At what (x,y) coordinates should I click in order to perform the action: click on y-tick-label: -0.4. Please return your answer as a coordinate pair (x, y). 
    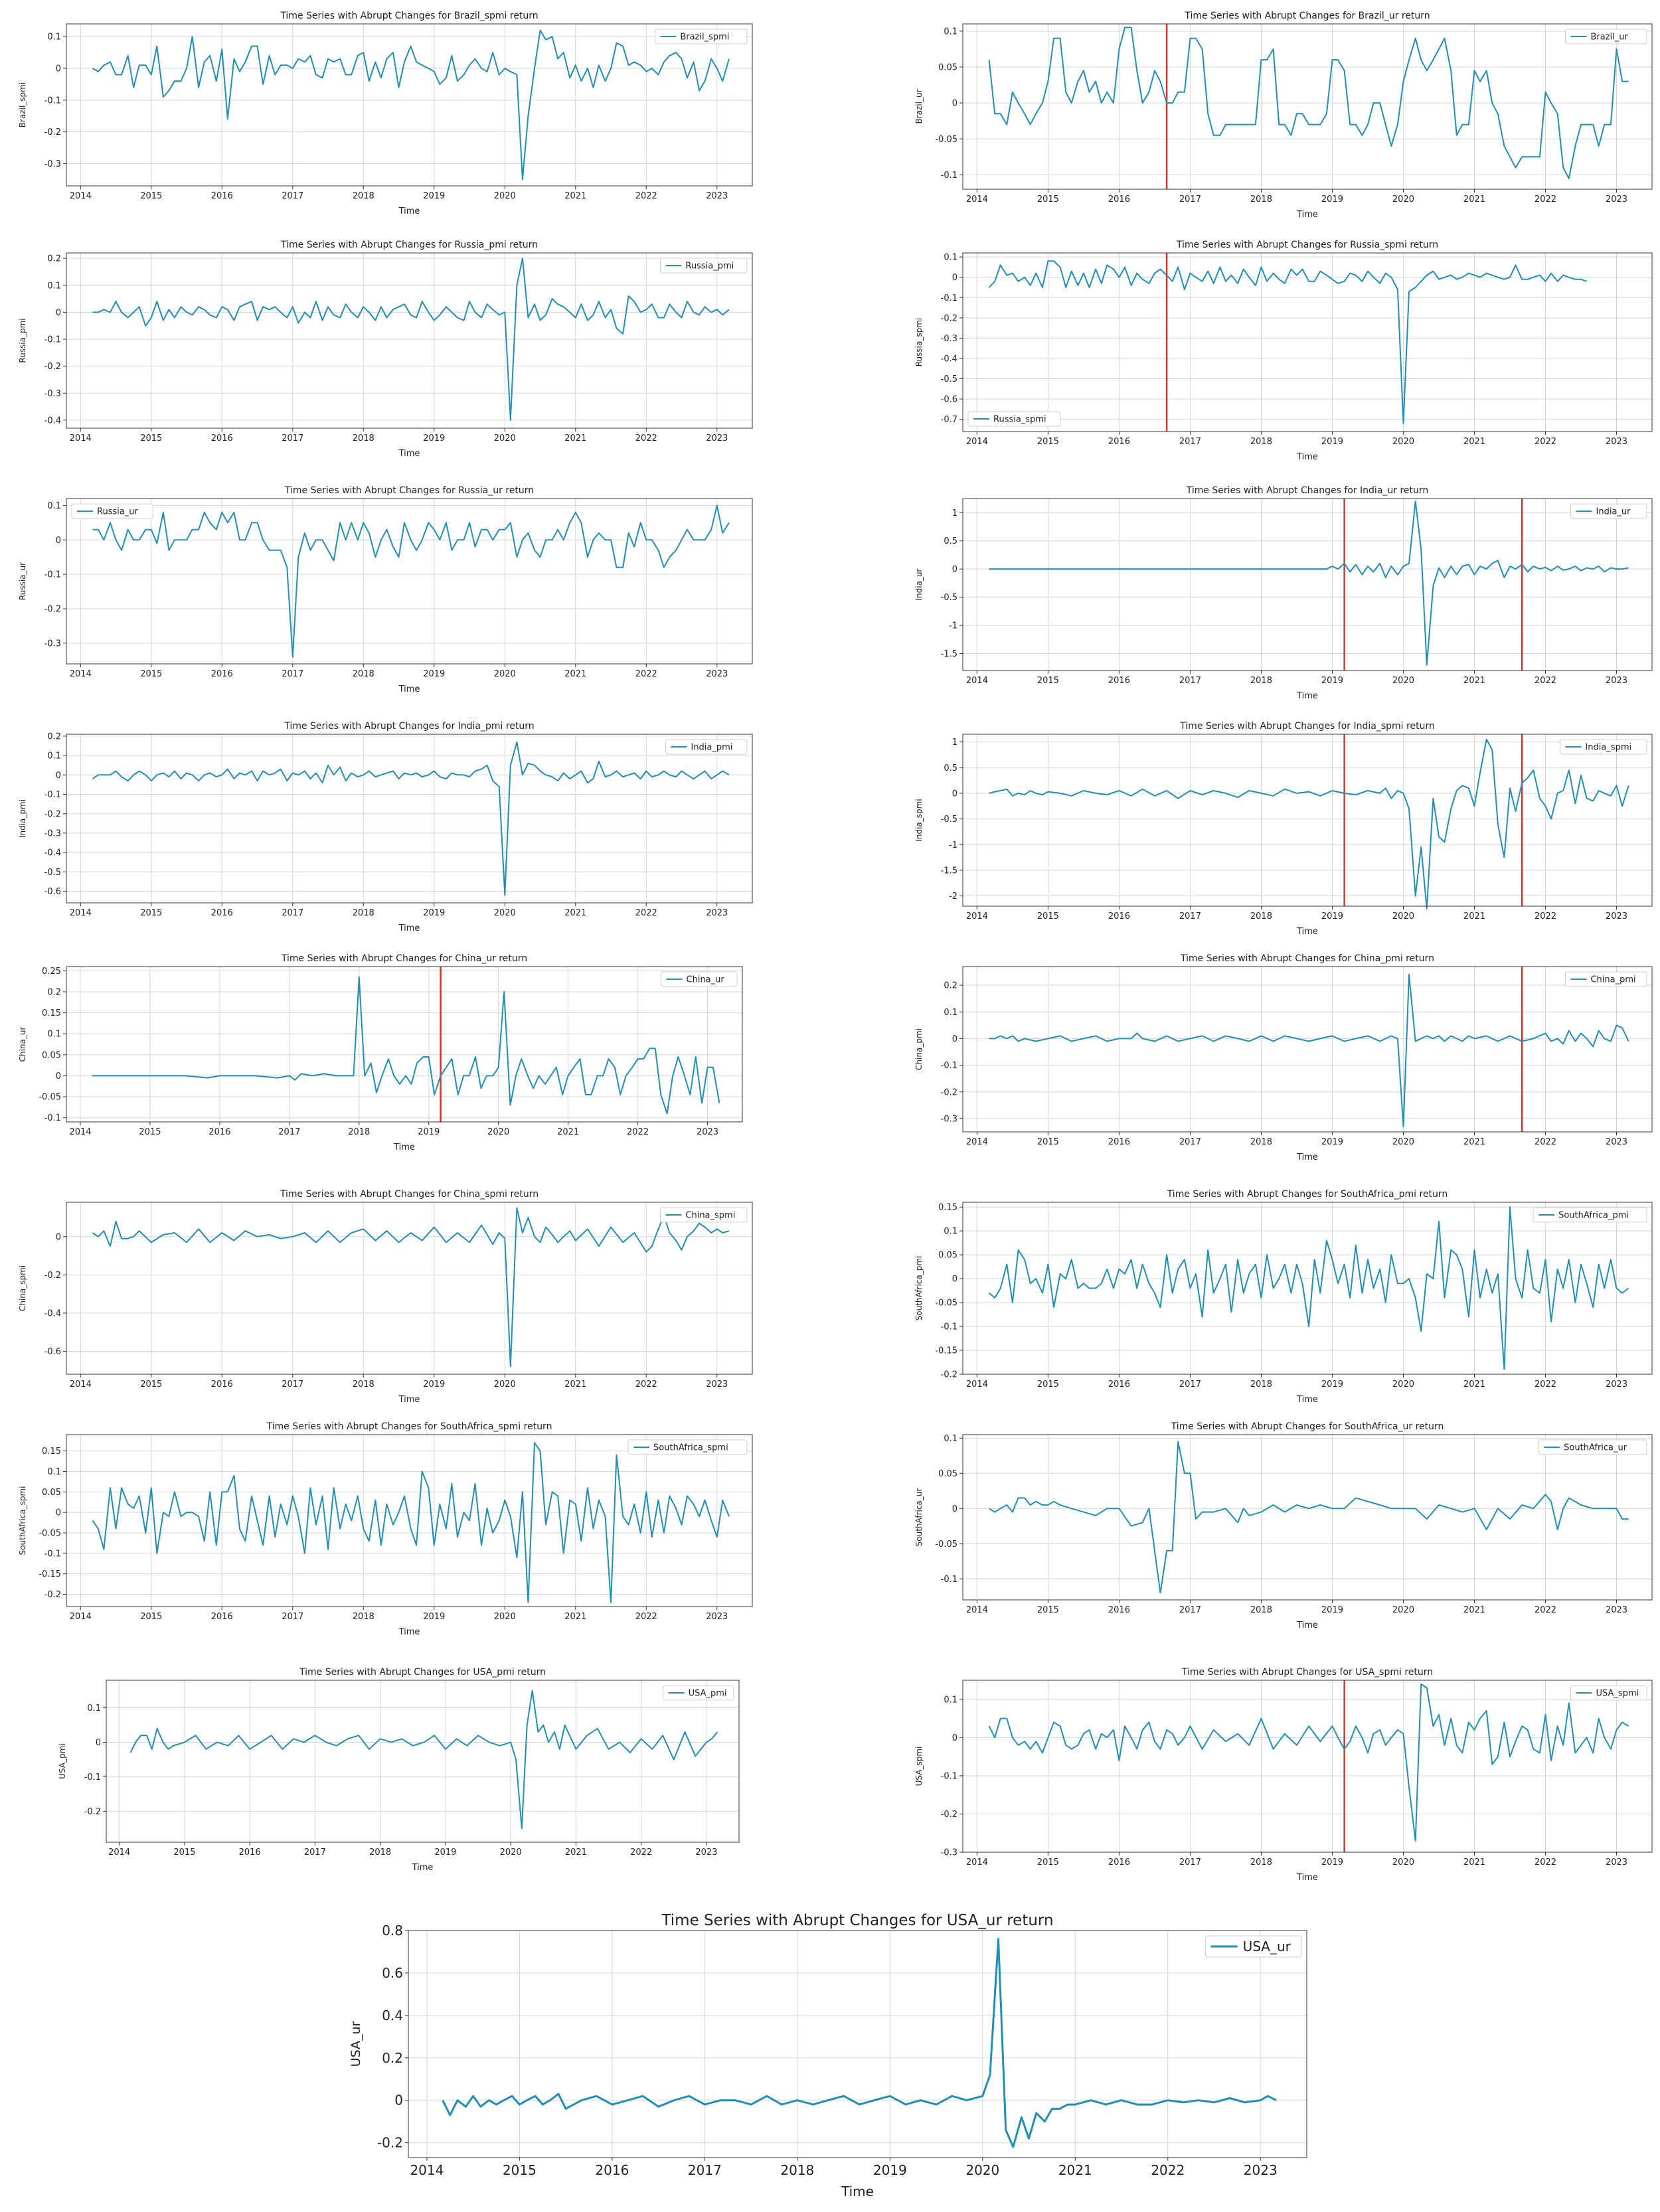
    Looking at the image, I should click on (53, 421).